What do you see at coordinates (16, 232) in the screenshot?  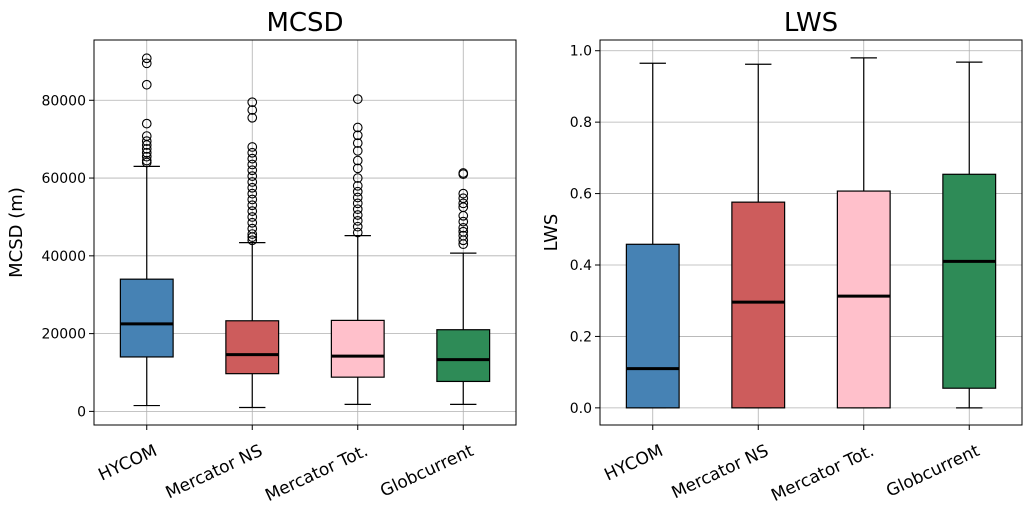 I see `y-axis-label: MCSD (m)` at bounding box center [16, 232].